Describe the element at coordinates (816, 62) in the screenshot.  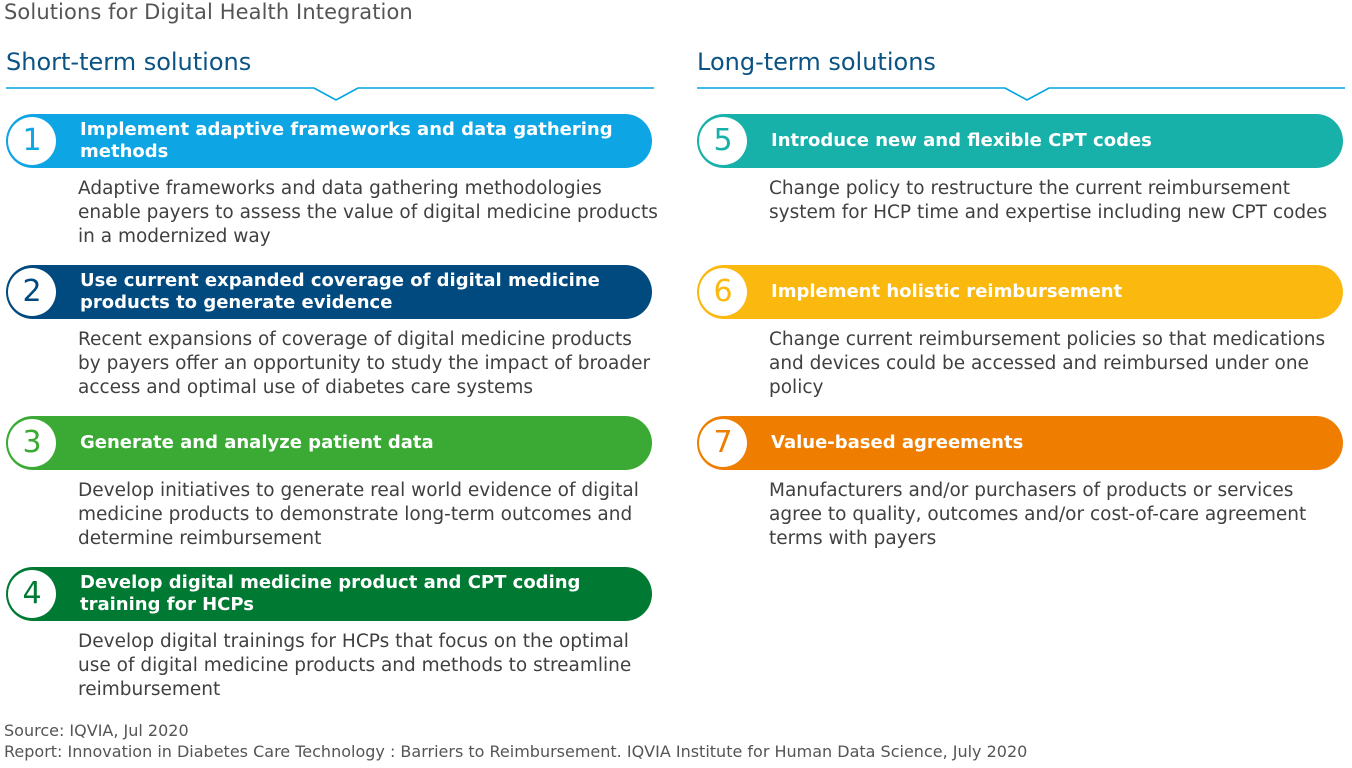
I see `long-term-heading: Long-term solutions` at that location.